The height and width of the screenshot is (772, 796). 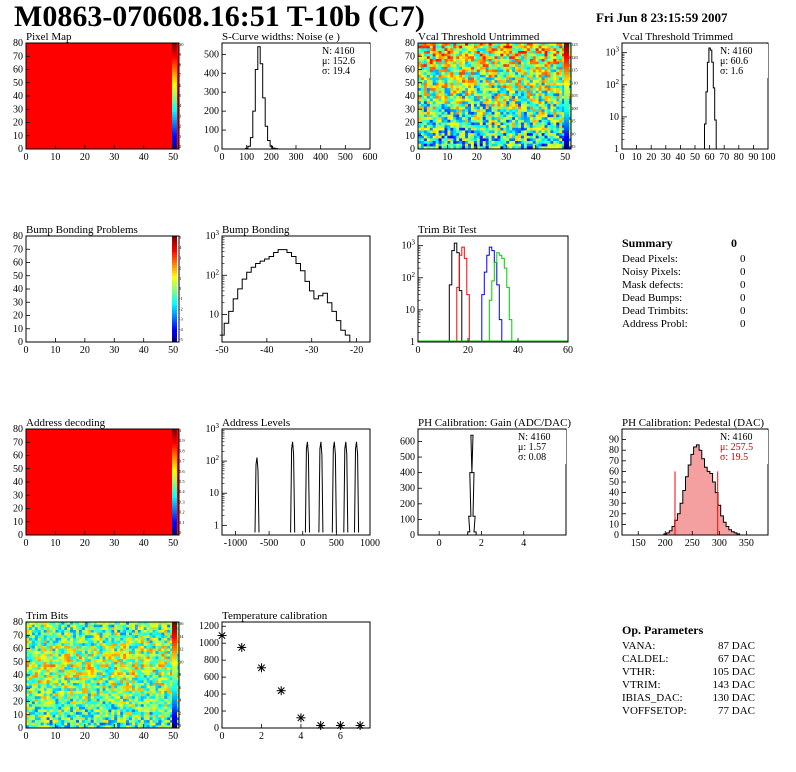 What do you see at coordinates (742, 447) in the screenshot?
I see `stats-box` at bounding box center [742, 447].